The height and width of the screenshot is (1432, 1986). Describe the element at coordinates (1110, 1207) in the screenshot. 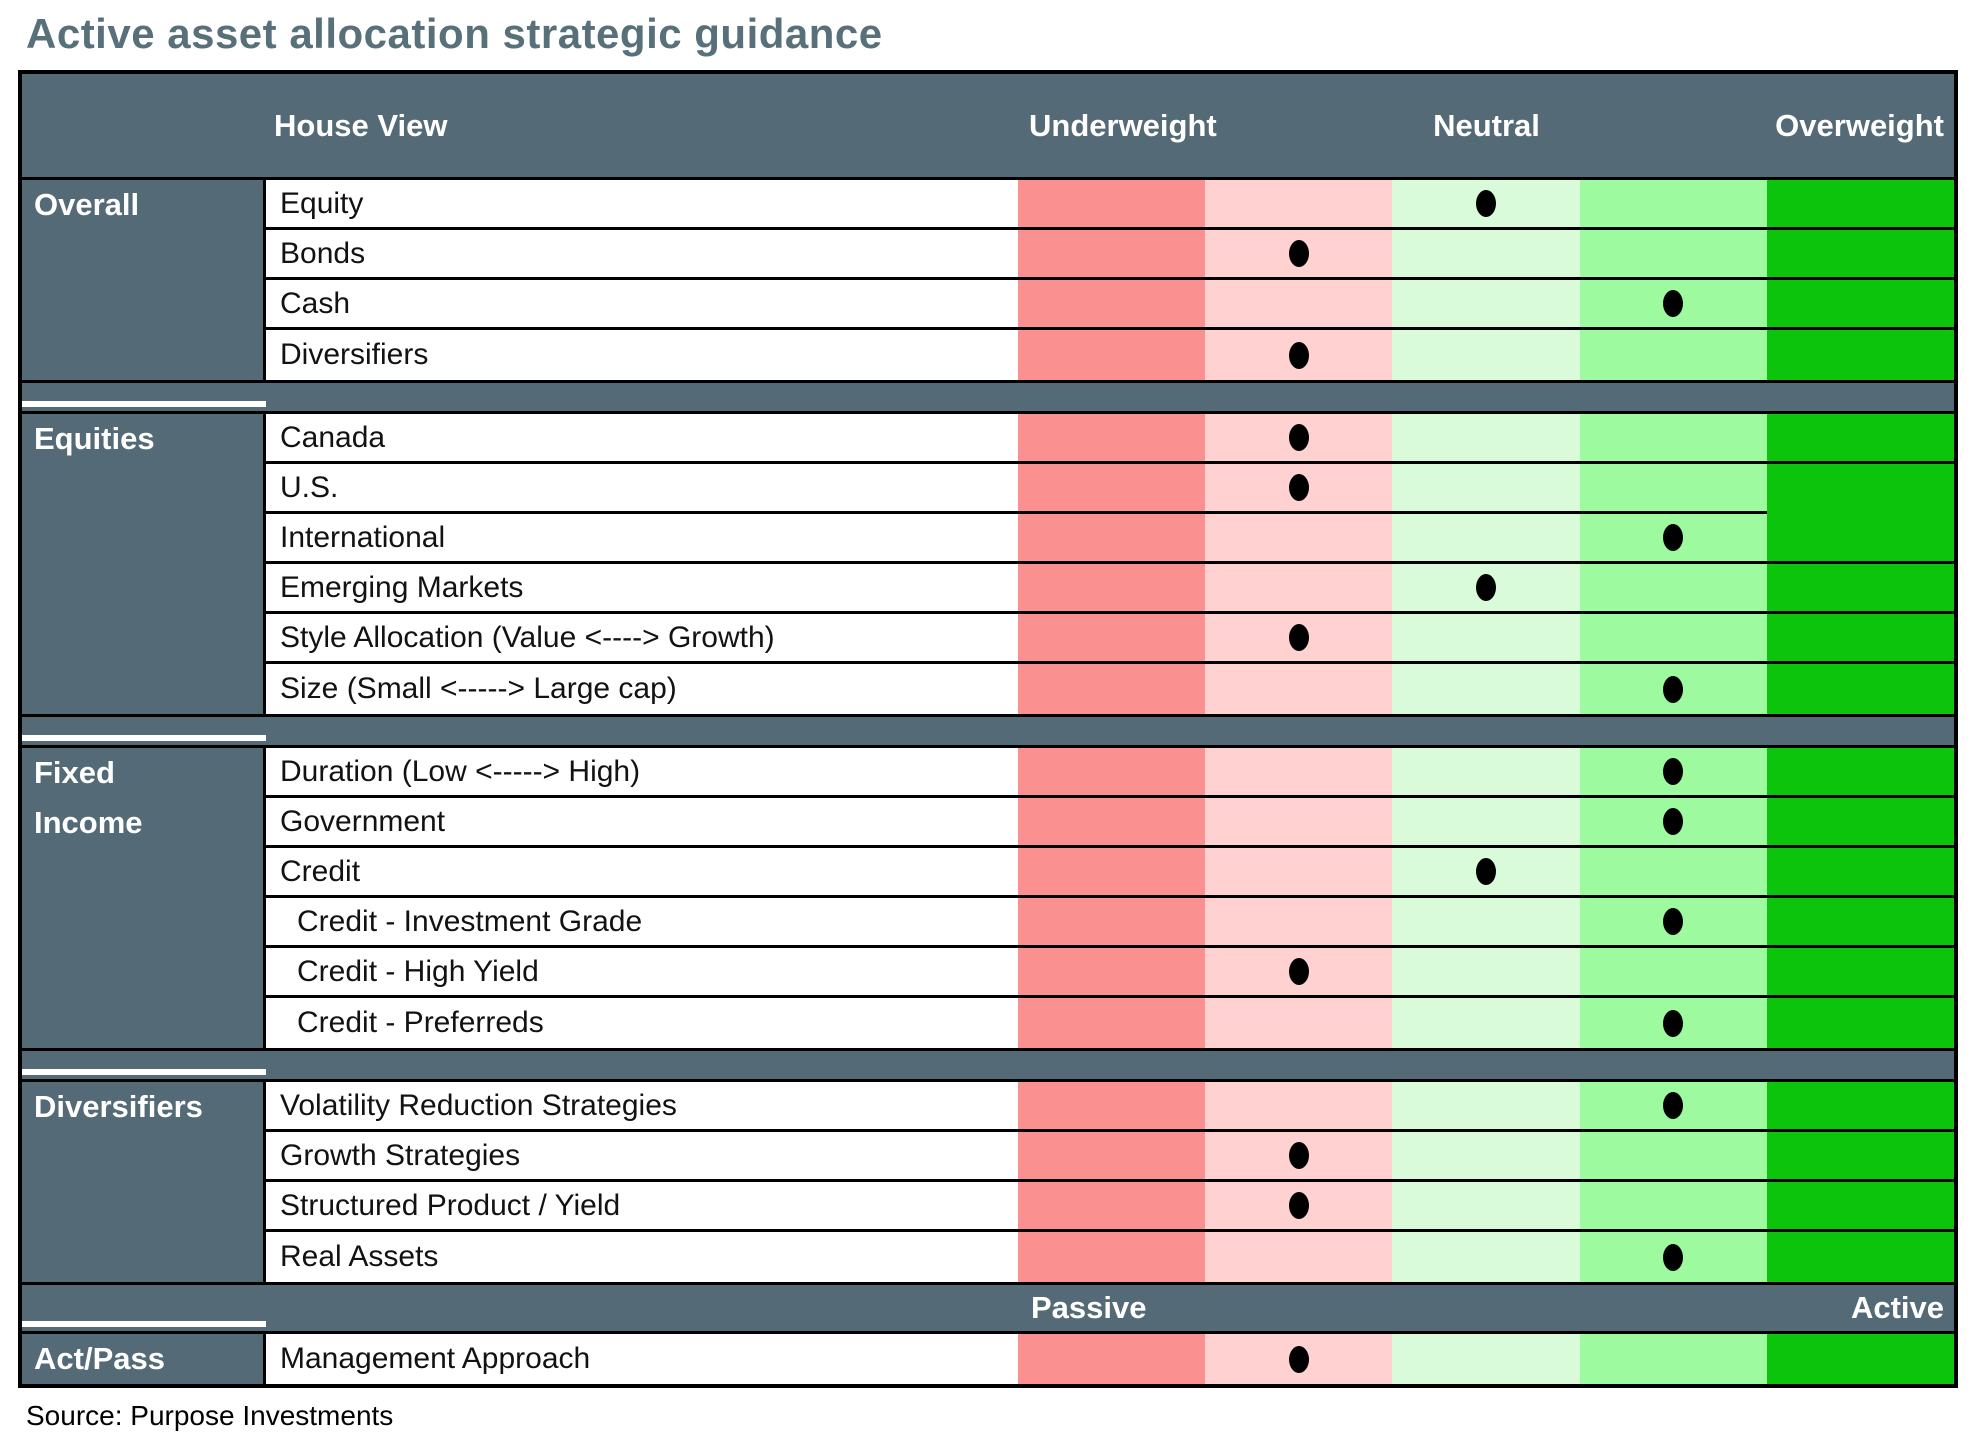

I see `table-row: Structured Product / Yield` at that location.